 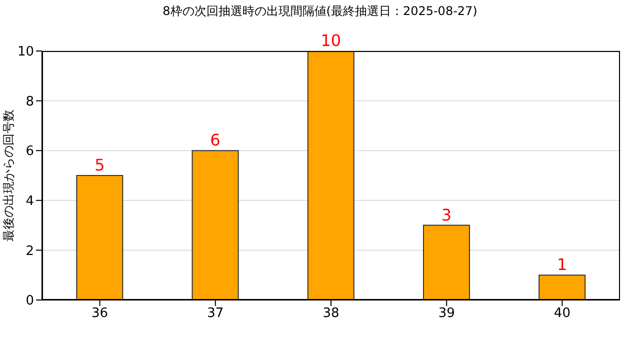 What do you see at coordinates (8, 176) in the screenshot?
I see `y-axis-title: 最後の出現からの回号数` at bounding box center [8, 176].